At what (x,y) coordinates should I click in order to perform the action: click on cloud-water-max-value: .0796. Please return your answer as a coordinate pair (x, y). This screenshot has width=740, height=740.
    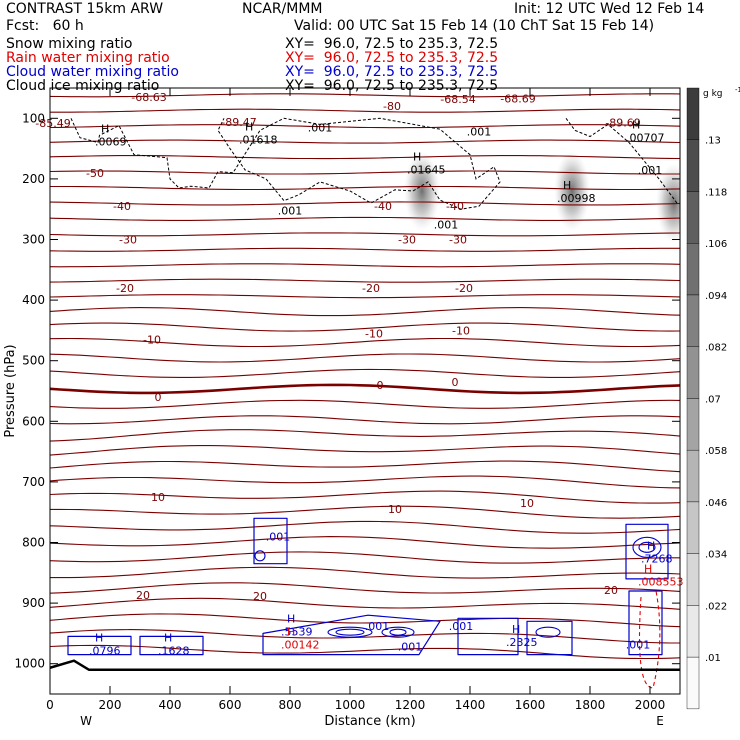
    Looking at the image, I should click on (105, 651).